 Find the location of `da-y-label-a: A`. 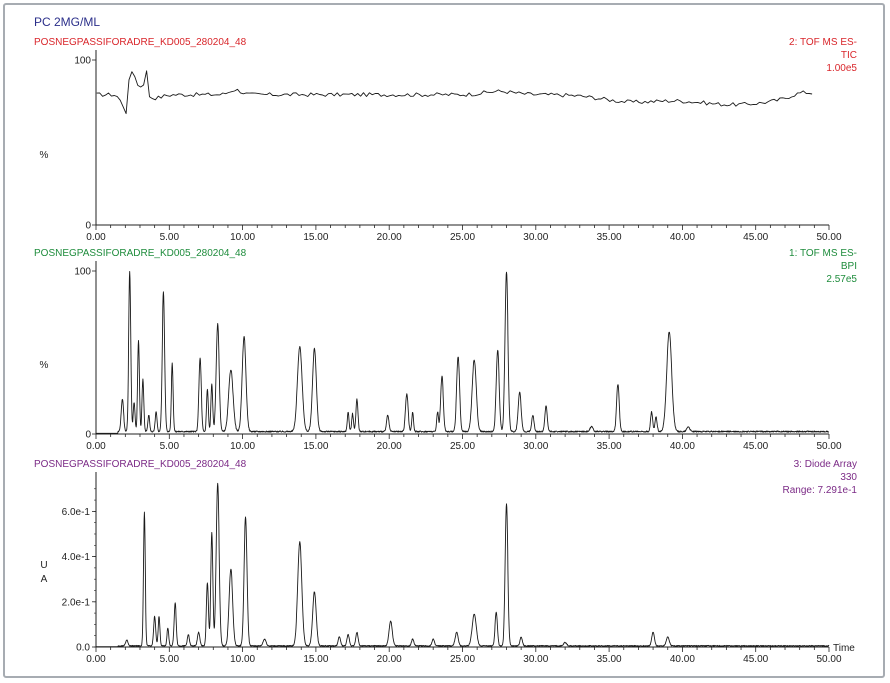

da-y-label-a: A is located at coordinates (44, 579).